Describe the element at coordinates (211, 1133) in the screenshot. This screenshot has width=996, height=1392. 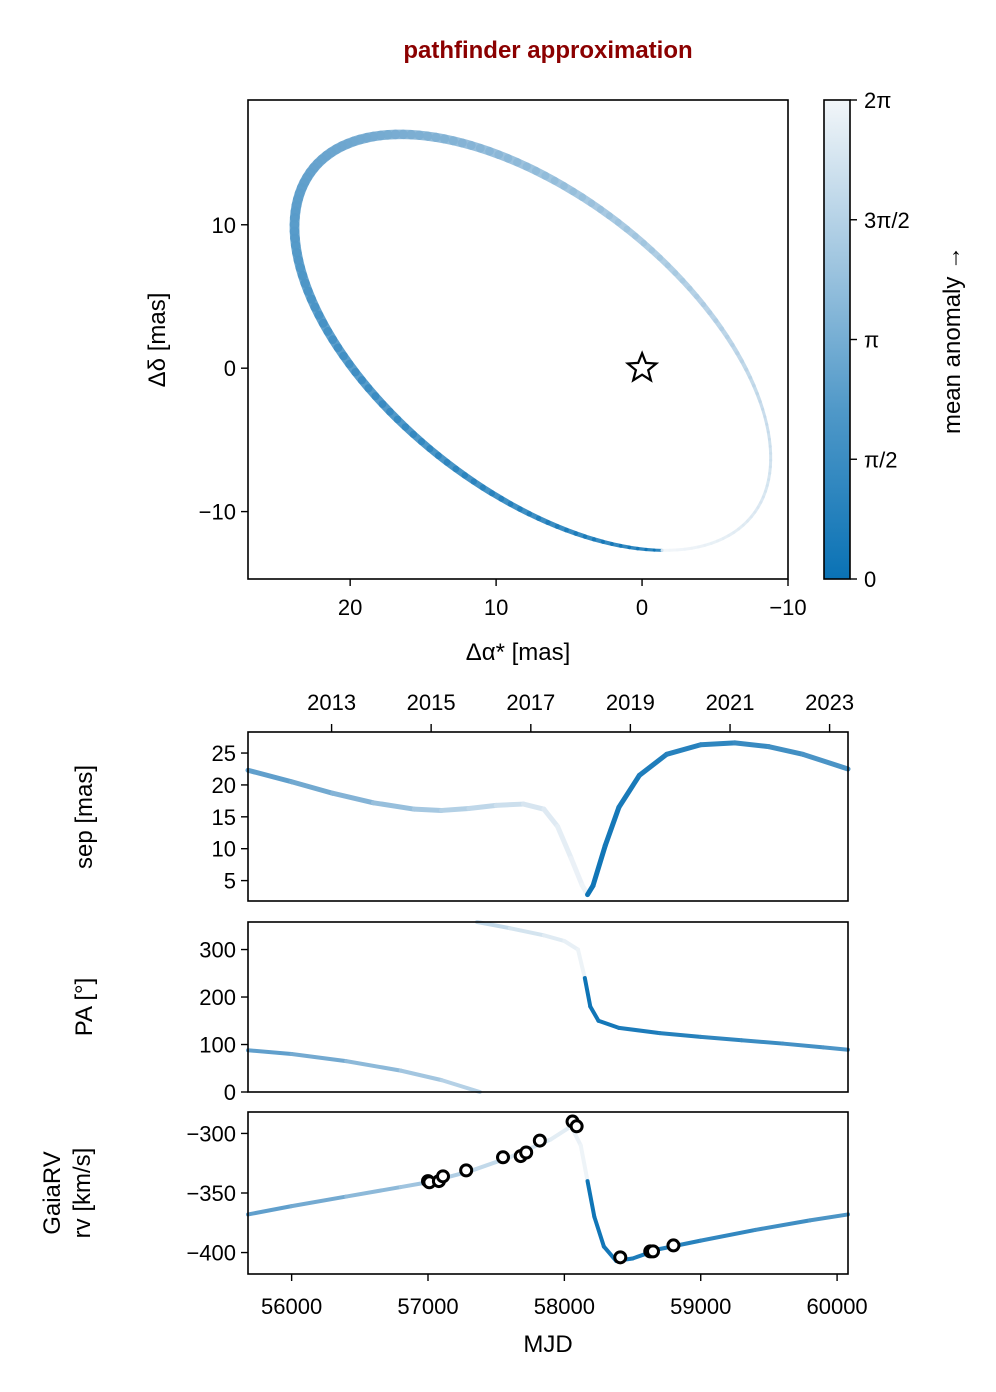
I see `y-tick-label: −300` at that location.